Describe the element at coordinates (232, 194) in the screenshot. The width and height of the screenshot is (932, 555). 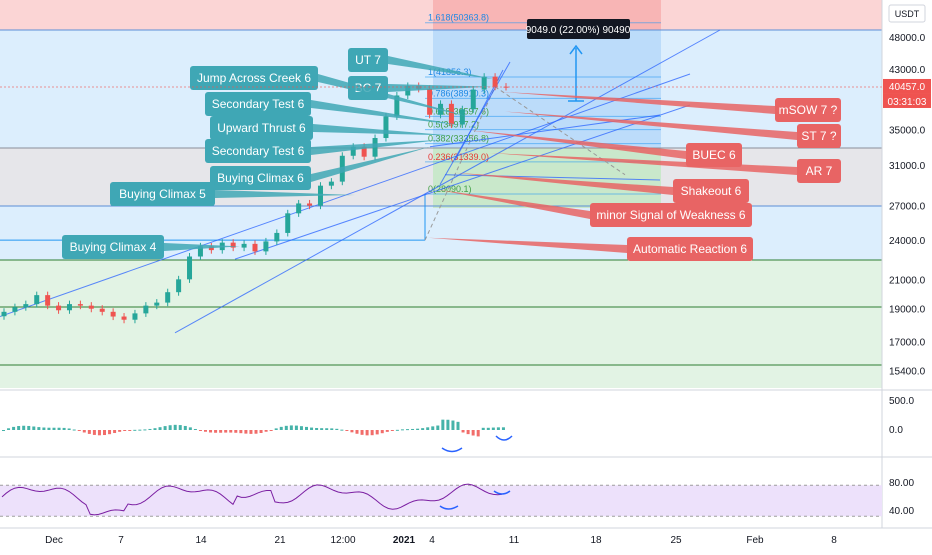
I see `callout-teal: Buying Climax 5` at that location.